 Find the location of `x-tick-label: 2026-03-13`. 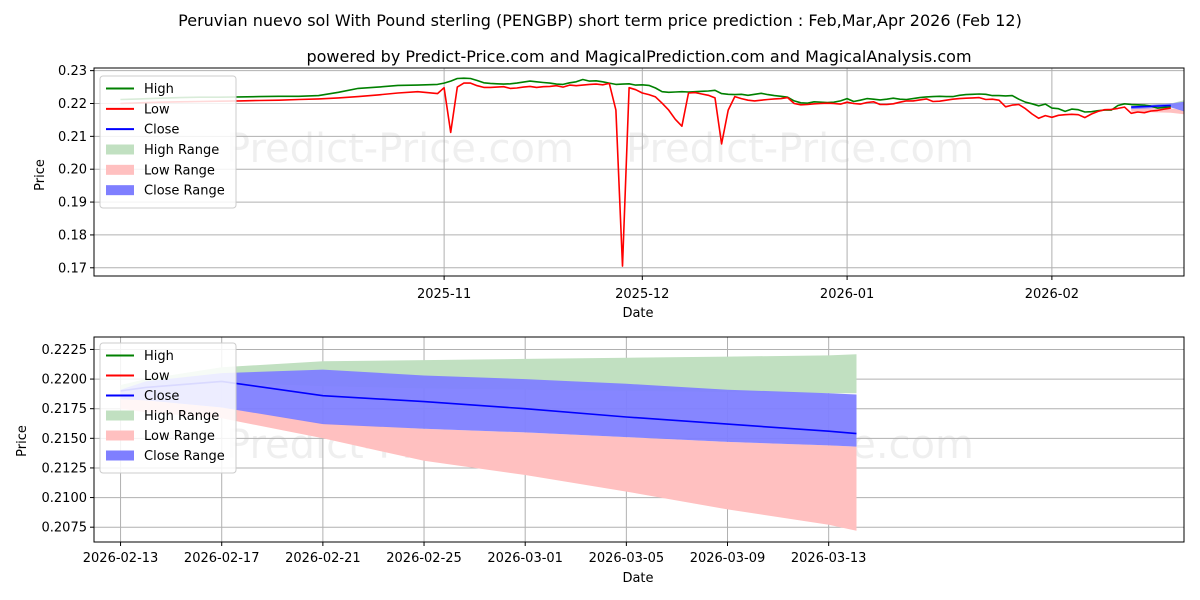

x-tick-label: 2026-03-13 is located at coordinates (829, 558).